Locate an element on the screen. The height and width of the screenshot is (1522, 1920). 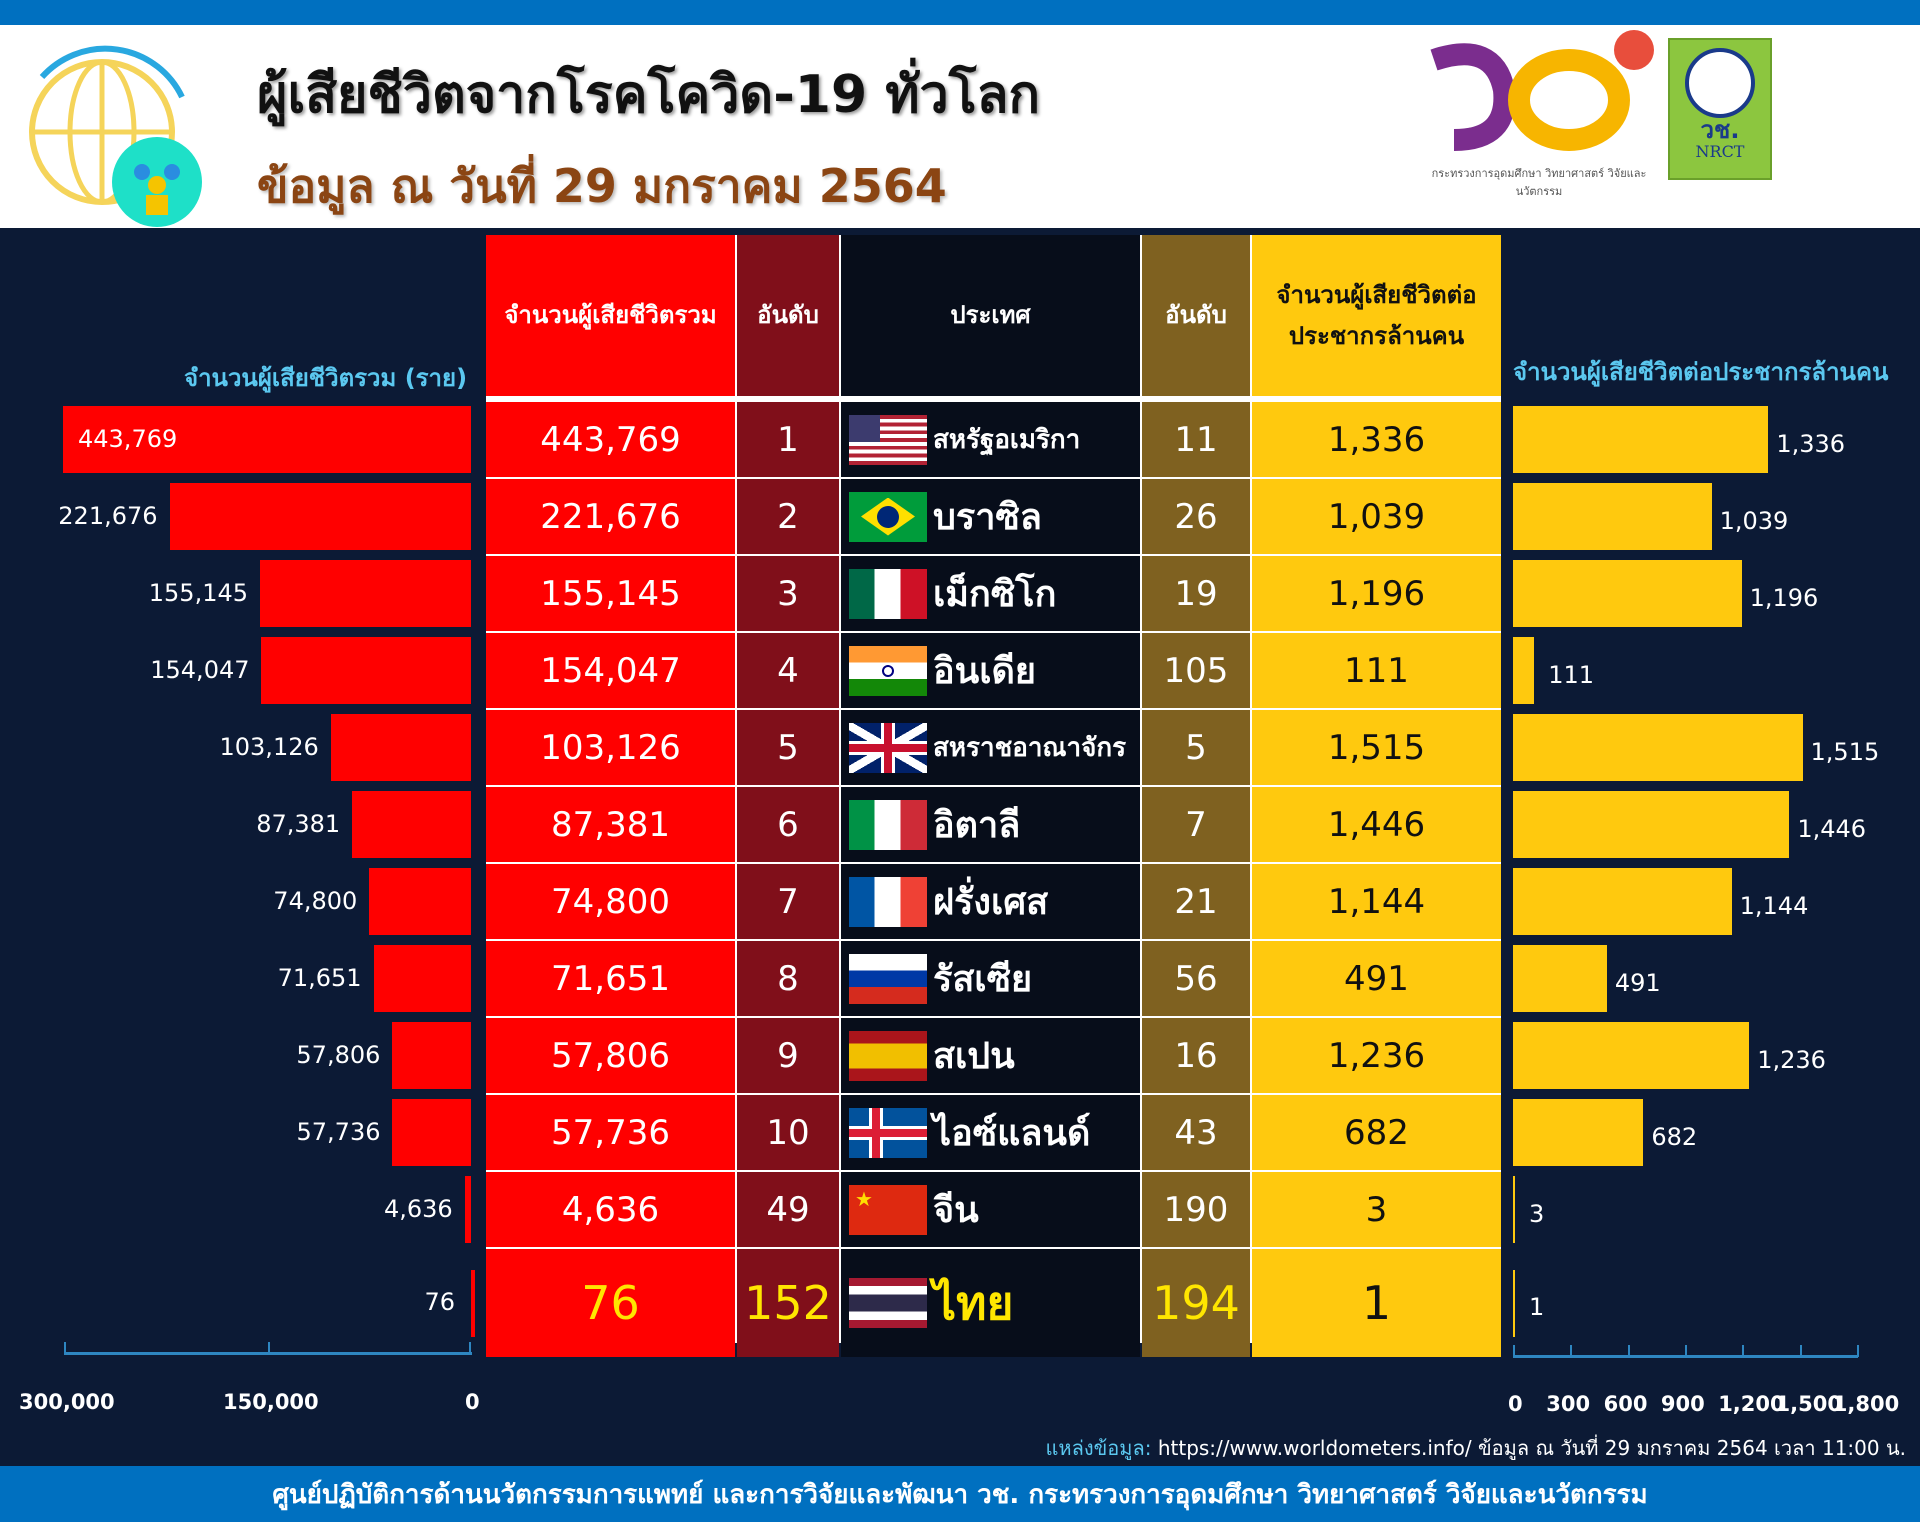
flag-cn-icon: ★ is located at coordinates (888, 1209).